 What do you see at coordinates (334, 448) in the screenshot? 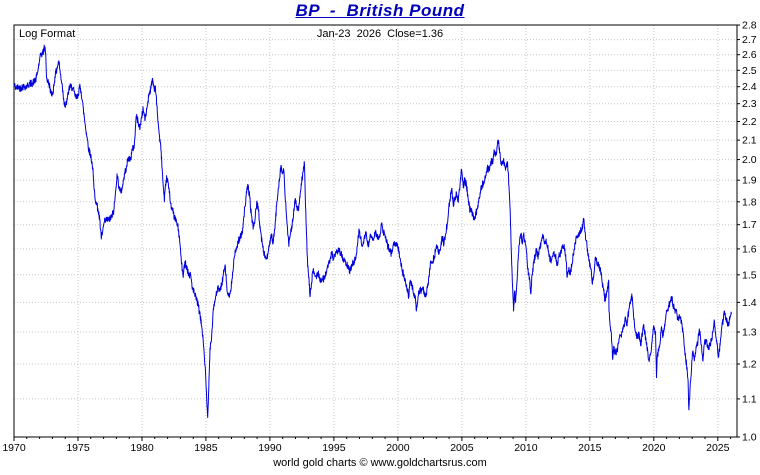
I see `x-tick-label: 1995` at bounding box center [334, 448].